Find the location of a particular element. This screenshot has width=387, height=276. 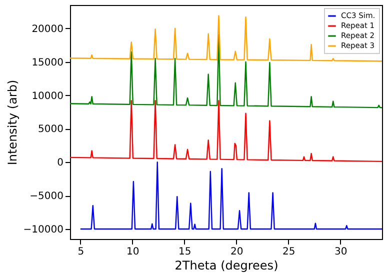

x-tick-label: 10 is located at coordinates (133, 252).